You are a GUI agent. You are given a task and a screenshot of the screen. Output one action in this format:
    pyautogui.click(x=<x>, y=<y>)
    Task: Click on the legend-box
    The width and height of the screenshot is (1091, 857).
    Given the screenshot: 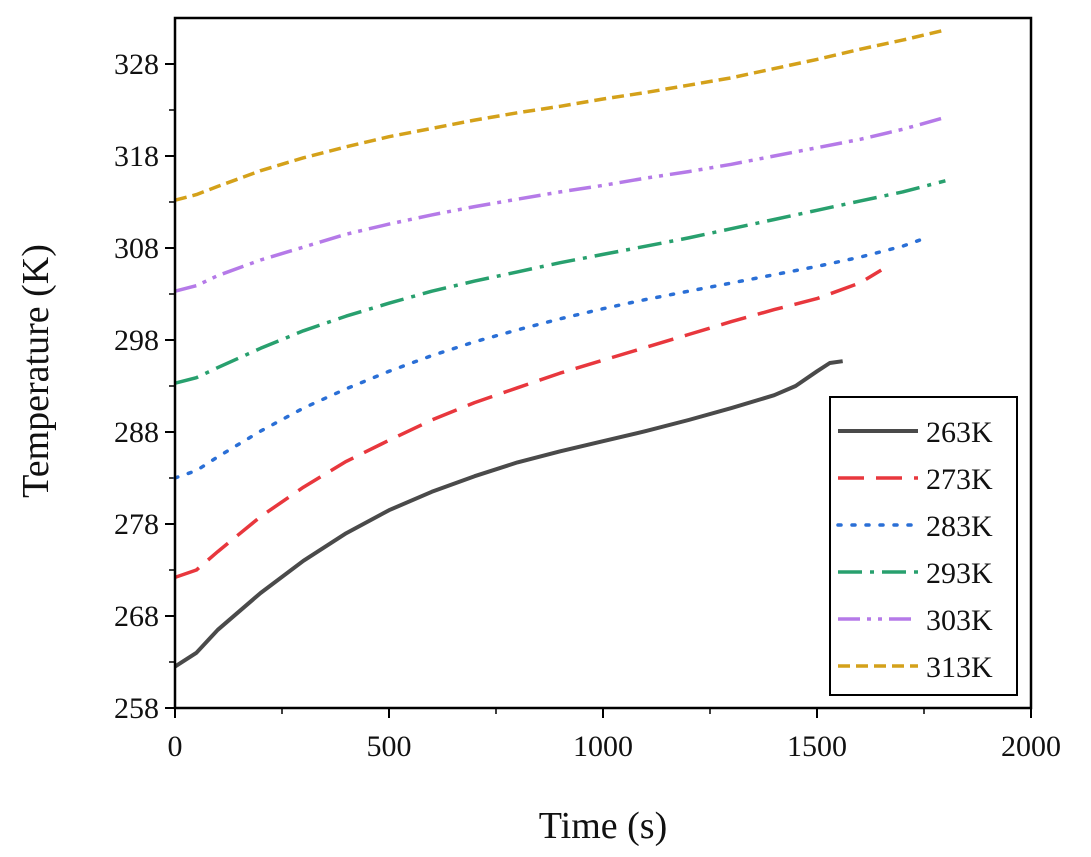 What is the action you would take?
    pyautogui.click(x=923, y=546)
    